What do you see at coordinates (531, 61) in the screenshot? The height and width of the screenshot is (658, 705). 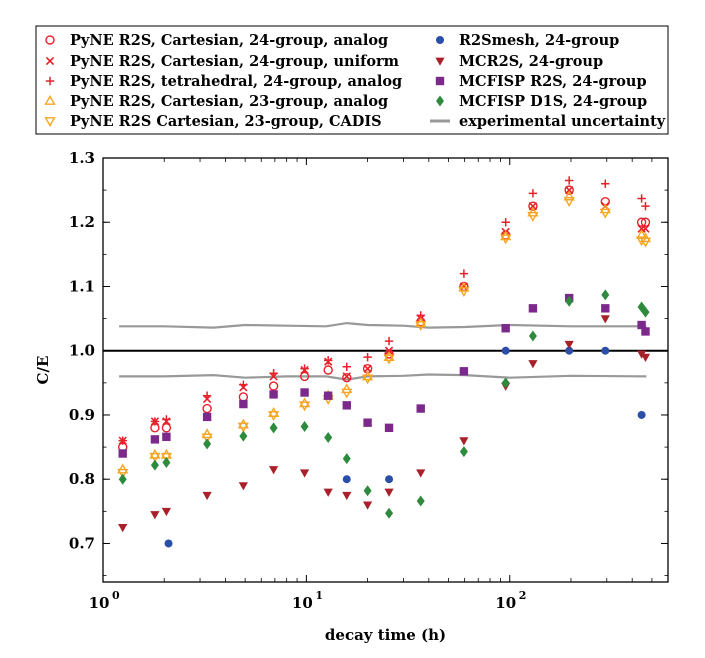 I see `legend-label: MCR2S, 24-group` at bounding box center [531, 61].